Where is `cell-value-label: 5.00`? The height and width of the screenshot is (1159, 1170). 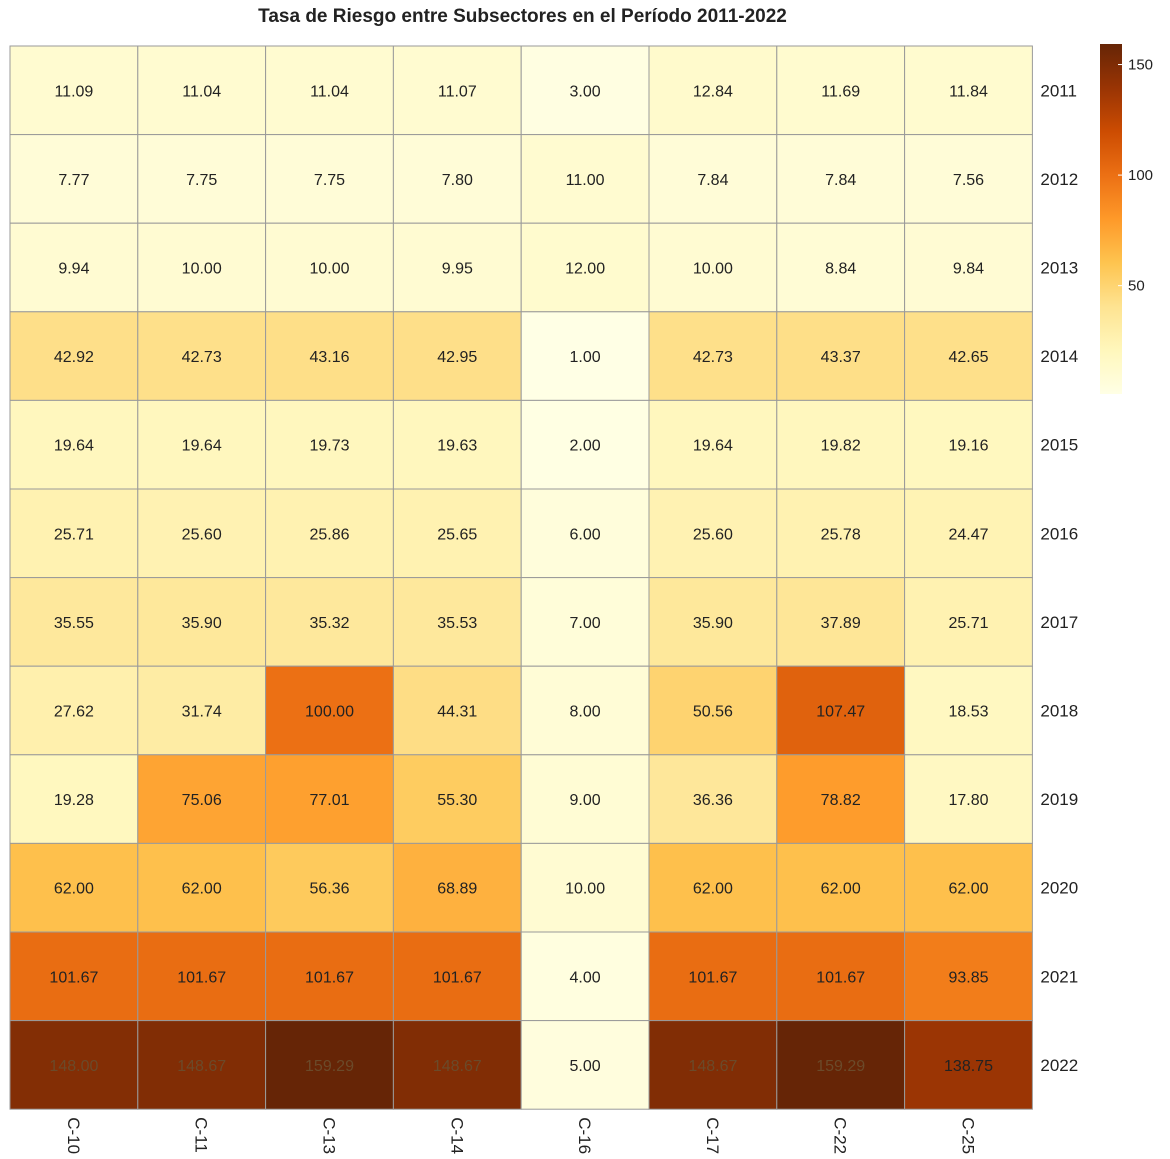
cell-value-label: 5.00 is located at coordinates (585, 1066).